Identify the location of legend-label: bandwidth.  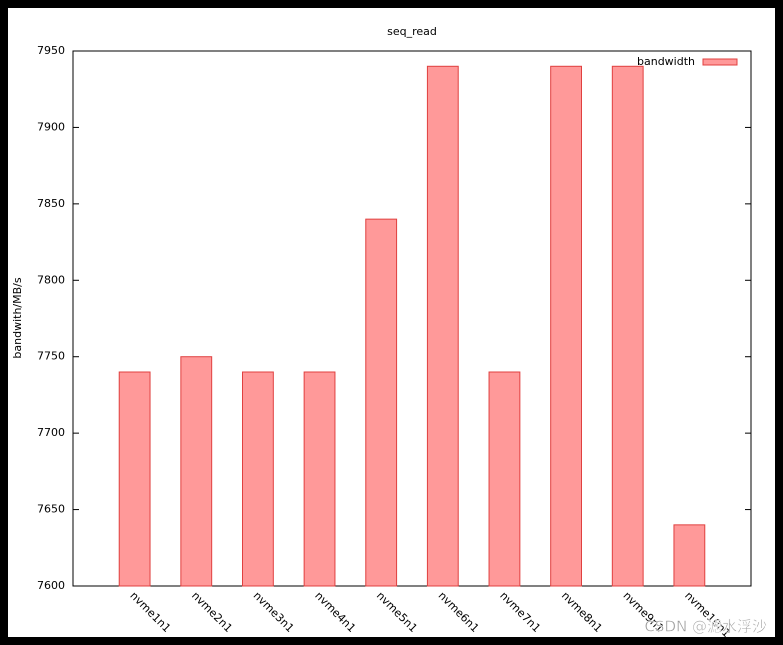
(666, 61).